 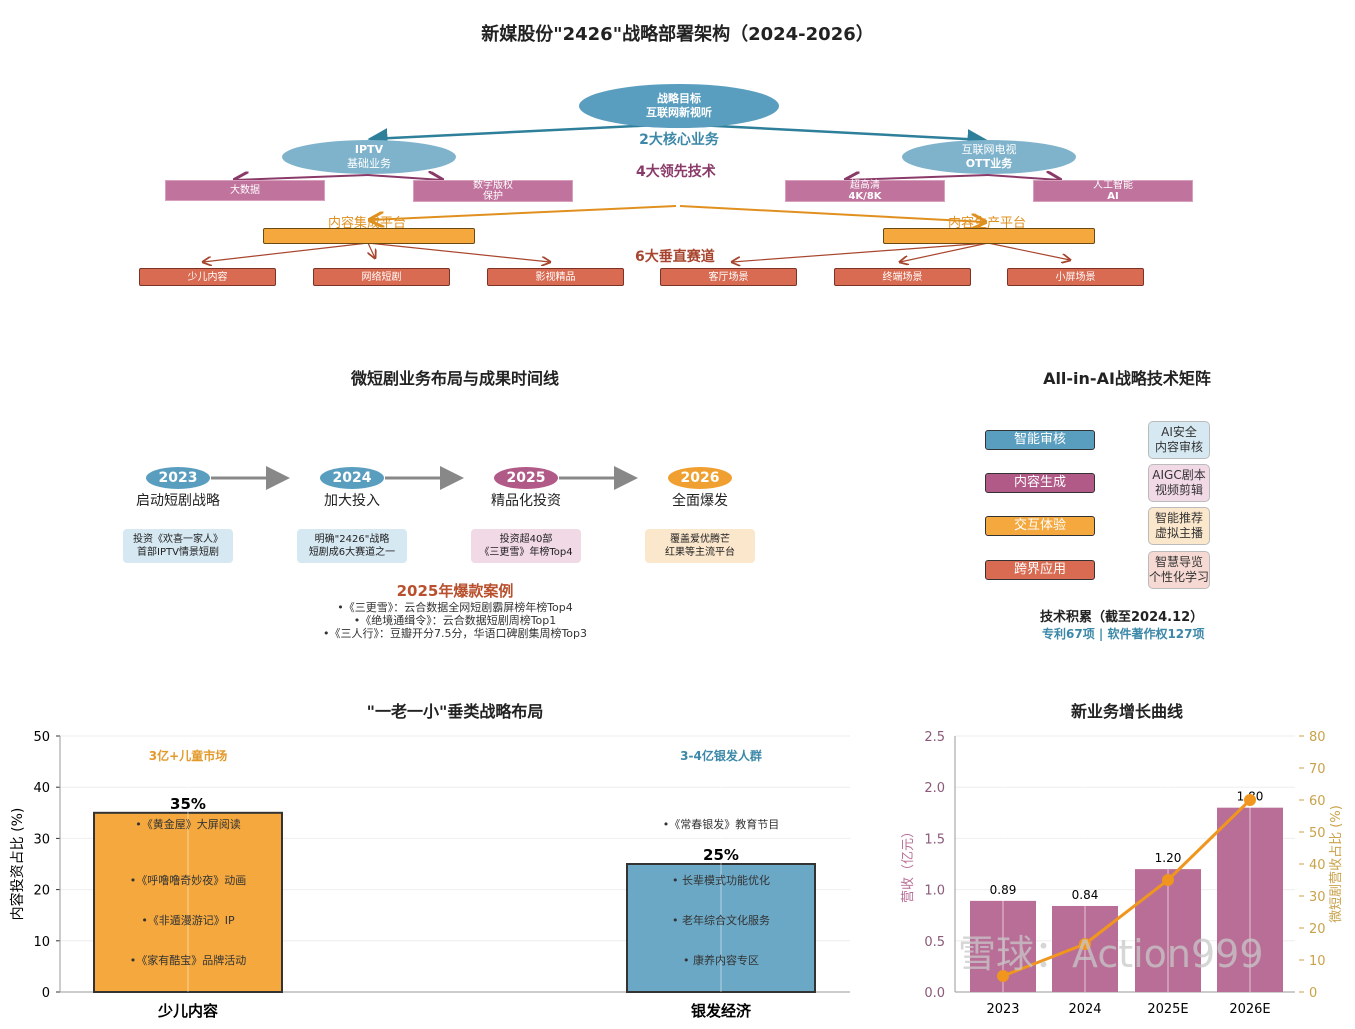 What do you see at coordinates (178, 546) in the screenshot?
I see `milestone-card: 投资《欢喜一家人》 首部IPTV情景短剧` at bounding box center [178, 546].